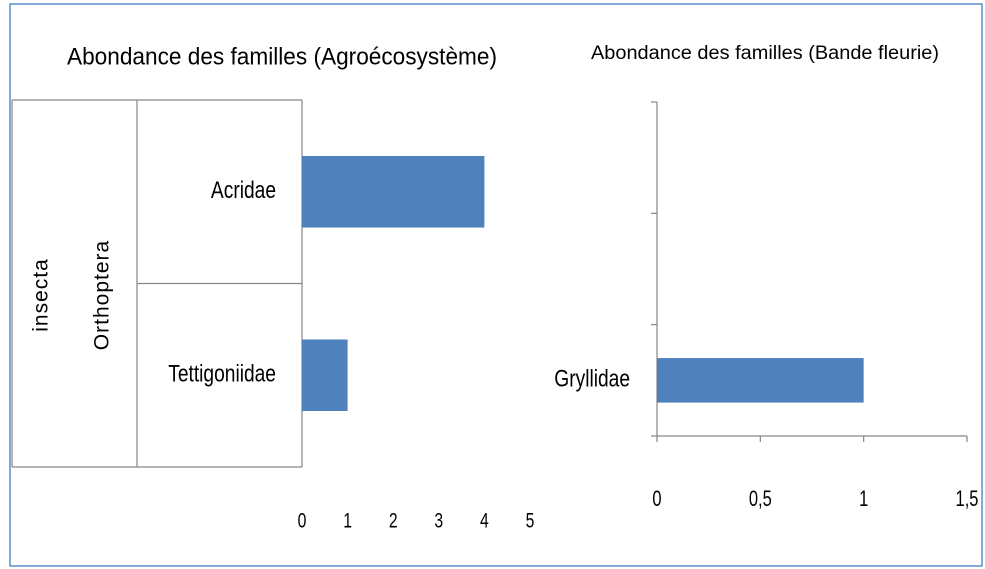 This screenshot has height=569, width=985. What do you see at coordinates (282, 56) in the screenshot?
I see `chart-title: Abondance des familles (Agroécosystème)` at bounding box center [282, 56].